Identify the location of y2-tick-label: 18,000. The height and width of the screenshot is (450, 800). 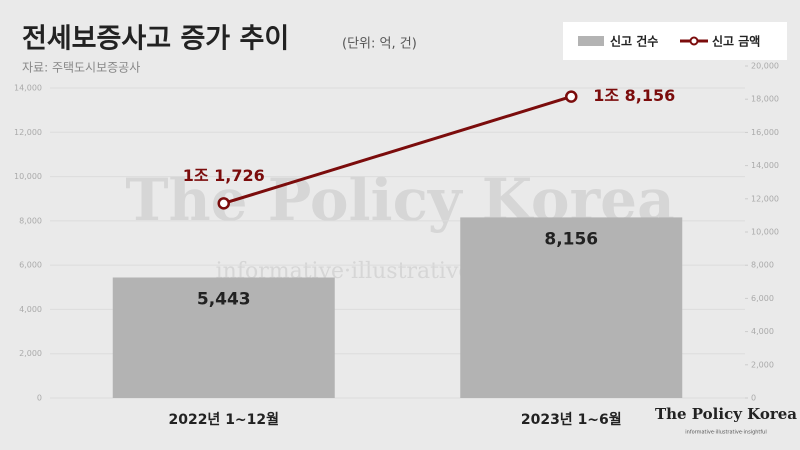
(765, 99).